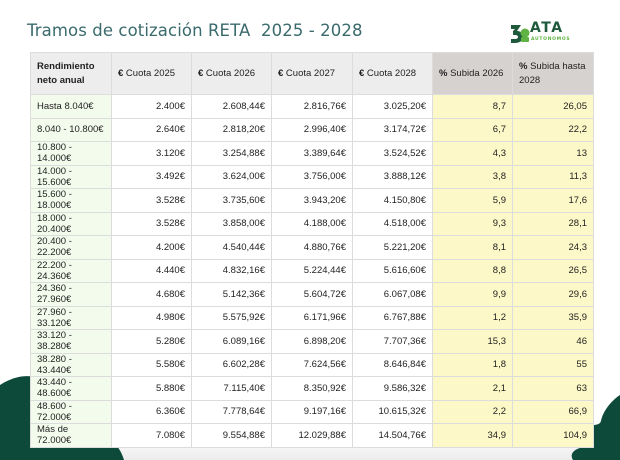 This screenshot has width=620, height=460. Describe the element at coordinates (553, 270) in the screenshot. I see `subida-hasta-2028-cell: 26,5` at that location.